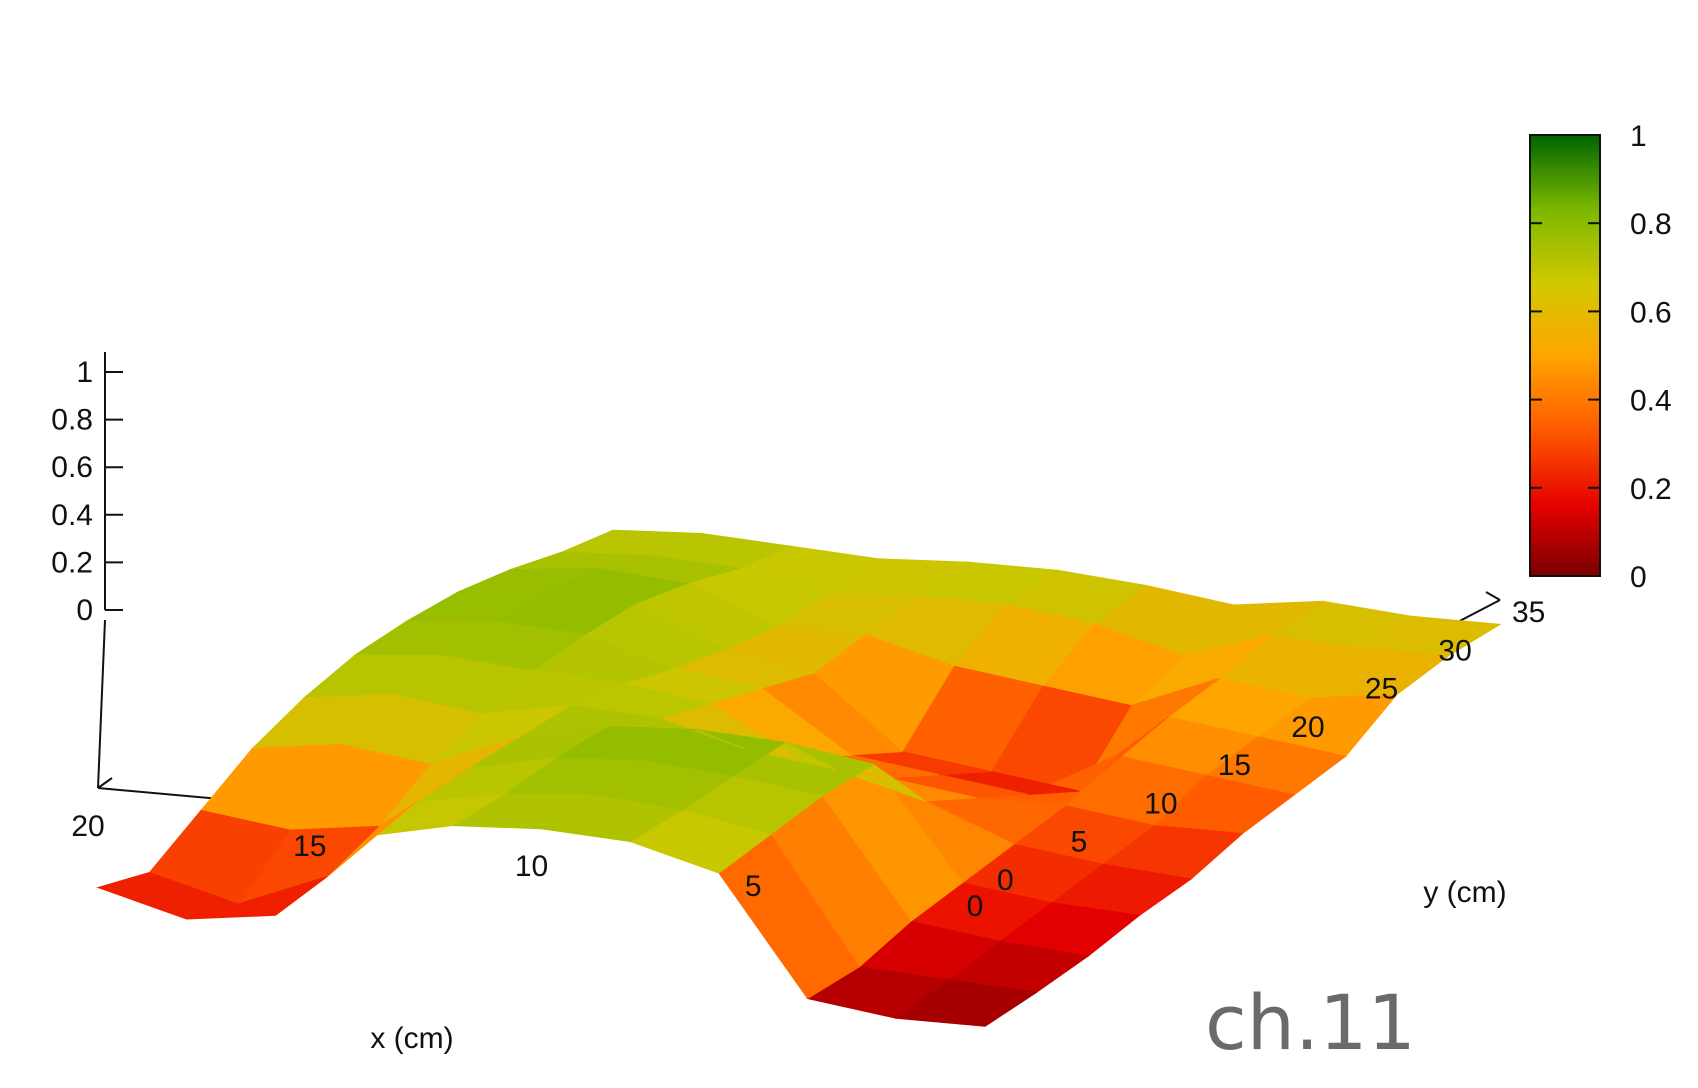 This screenshot has width=1698, height=1088. Describe the element at coordinates (1638, 577) in the screenshot. I see `colorbar-tick-label: 0` at that location.